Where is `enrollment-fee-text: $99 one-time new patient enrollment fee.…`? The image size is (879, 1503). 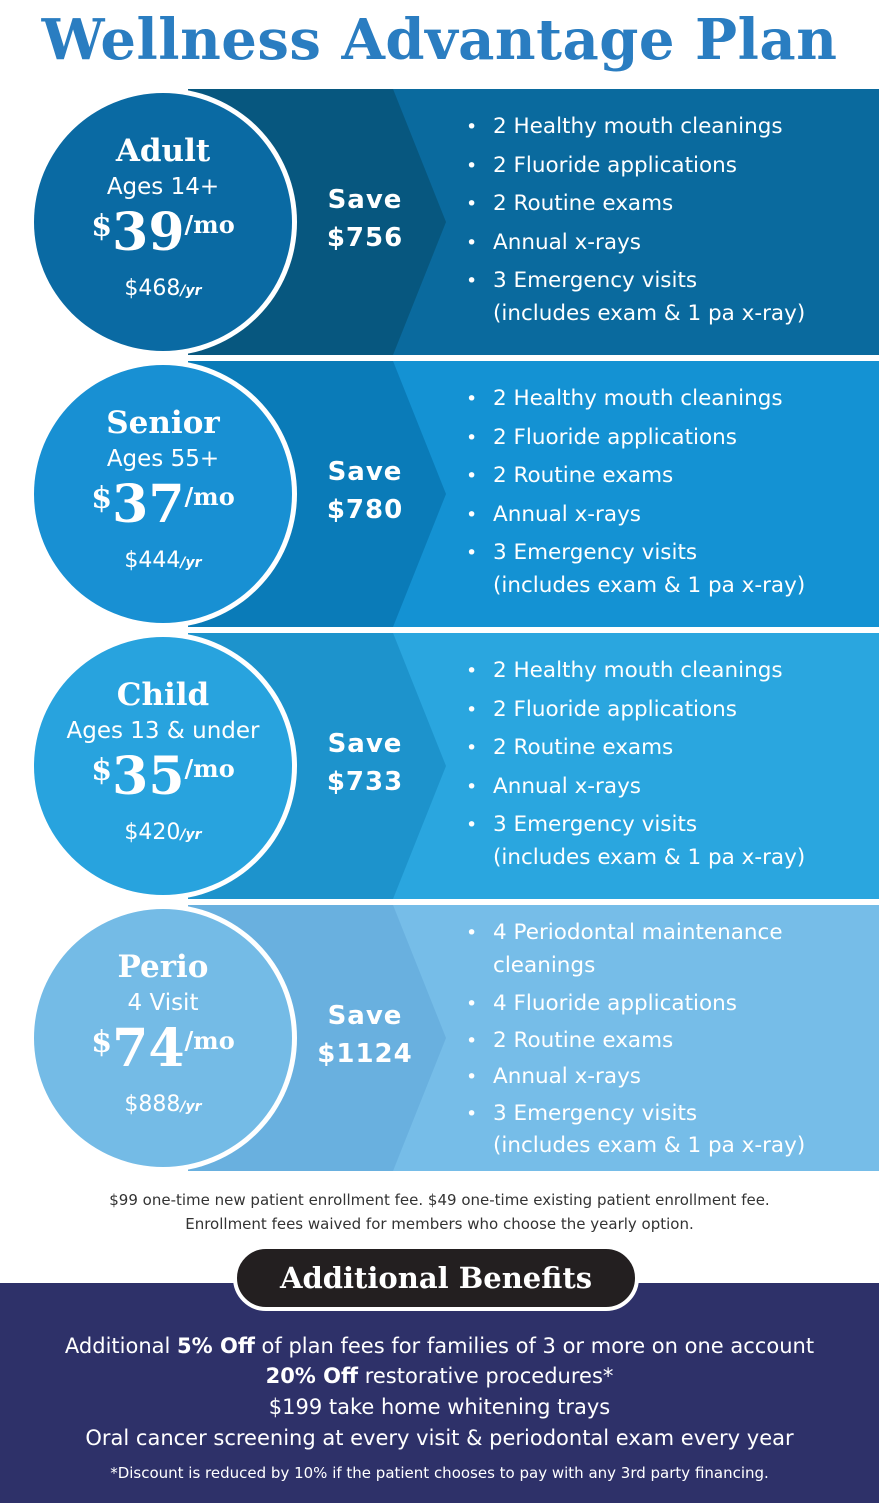 enrollment-fee-text: $99 one-time new patient enrollment fee.… is located at coordinates (439, 1200).